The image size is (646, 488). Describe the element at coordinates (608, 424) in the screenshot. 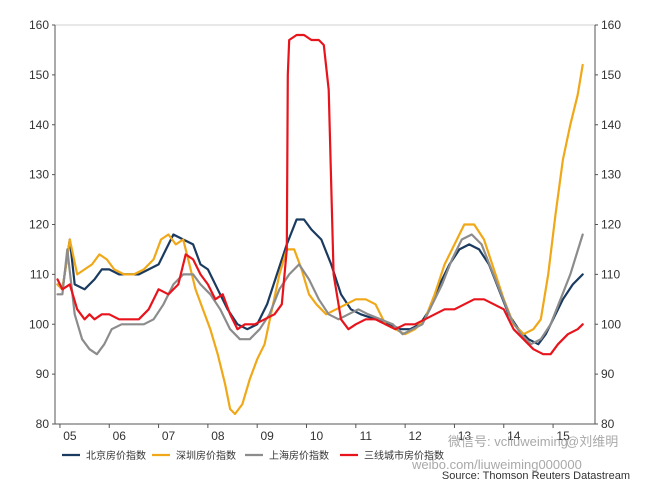

I see `y-tick-label-right: 80` at that location.